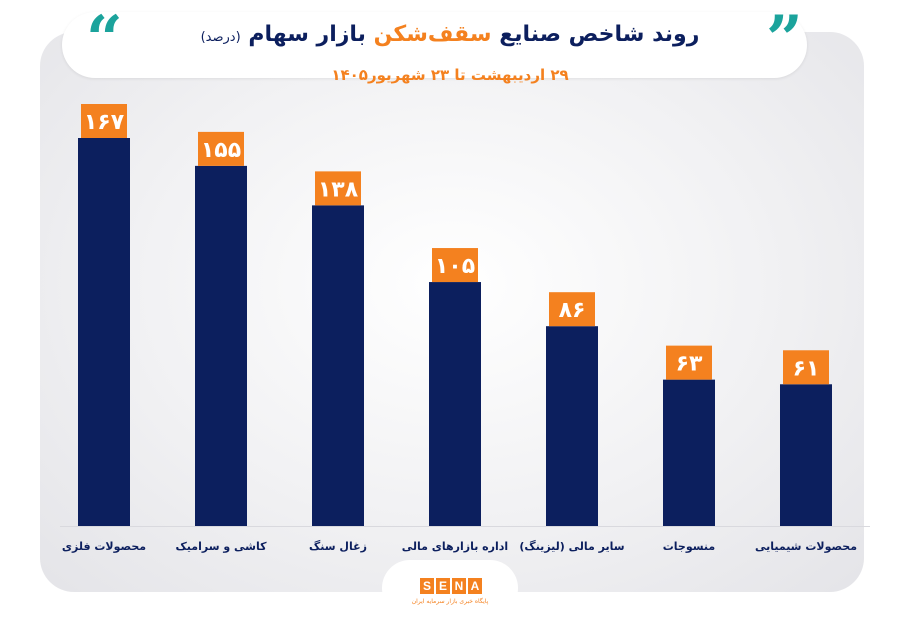 This screenshot has width=900, height=623. I want to click on open-quote-icon: “, so click(104, 39).